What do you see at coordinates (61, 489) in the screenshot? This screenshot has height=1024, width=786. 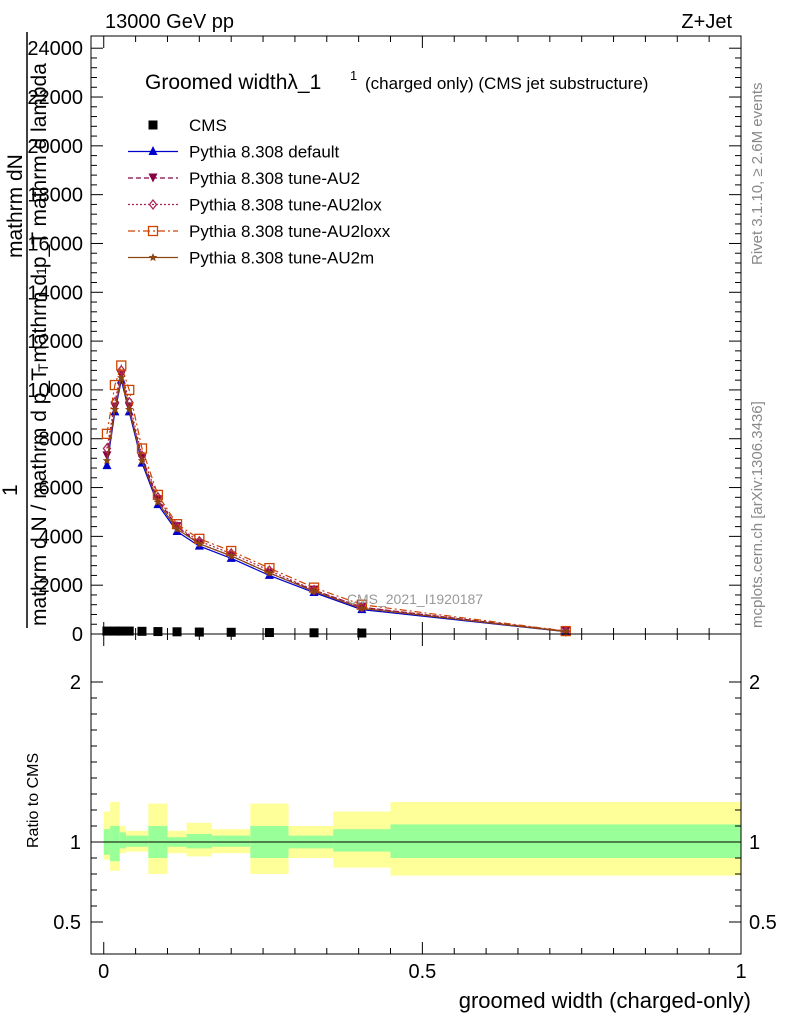 I see `main-ytick-label-3: 6000` at bounding box center [61, 489].